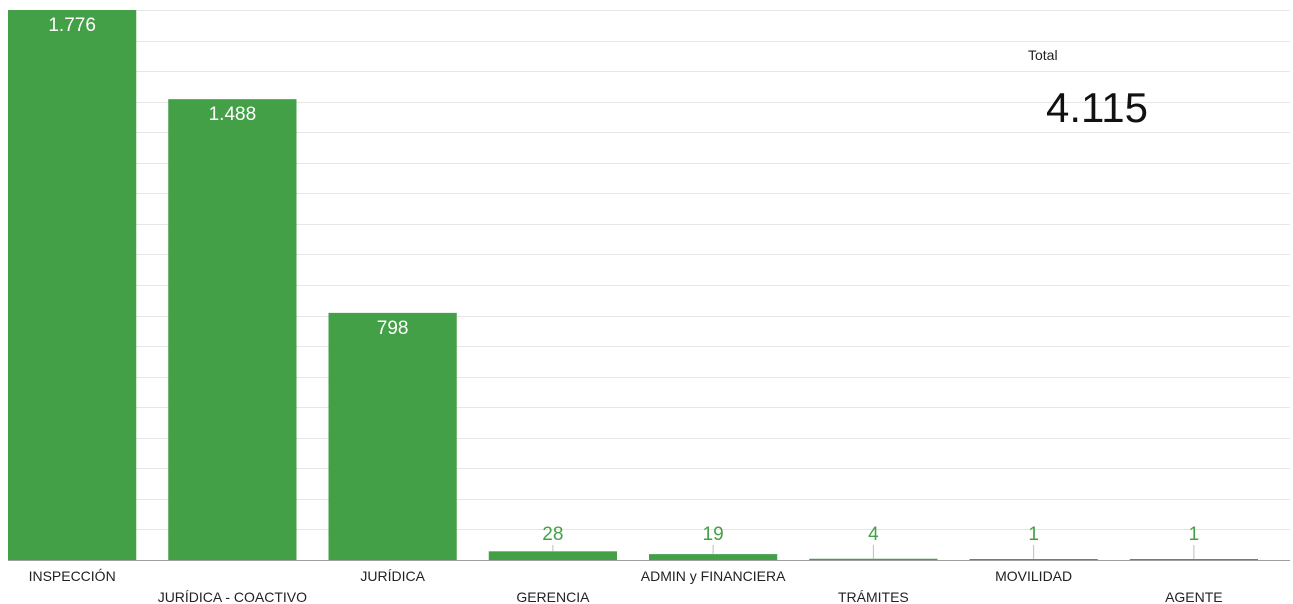  I want to click on x-tick-label: JURÍDICA, so click(392, 576).